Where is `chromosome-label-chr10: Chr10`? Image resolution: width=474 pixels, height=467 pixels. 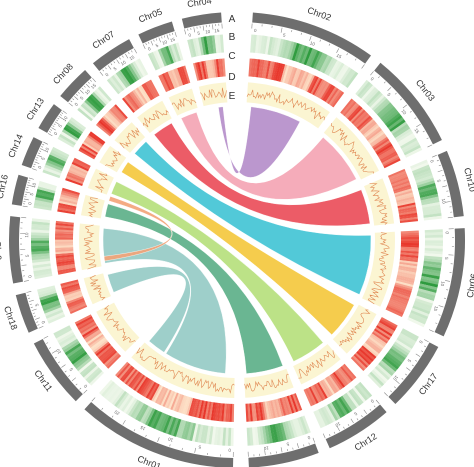
chromosome-label-chr10: Chr10 is located at coordinates (468, 180).